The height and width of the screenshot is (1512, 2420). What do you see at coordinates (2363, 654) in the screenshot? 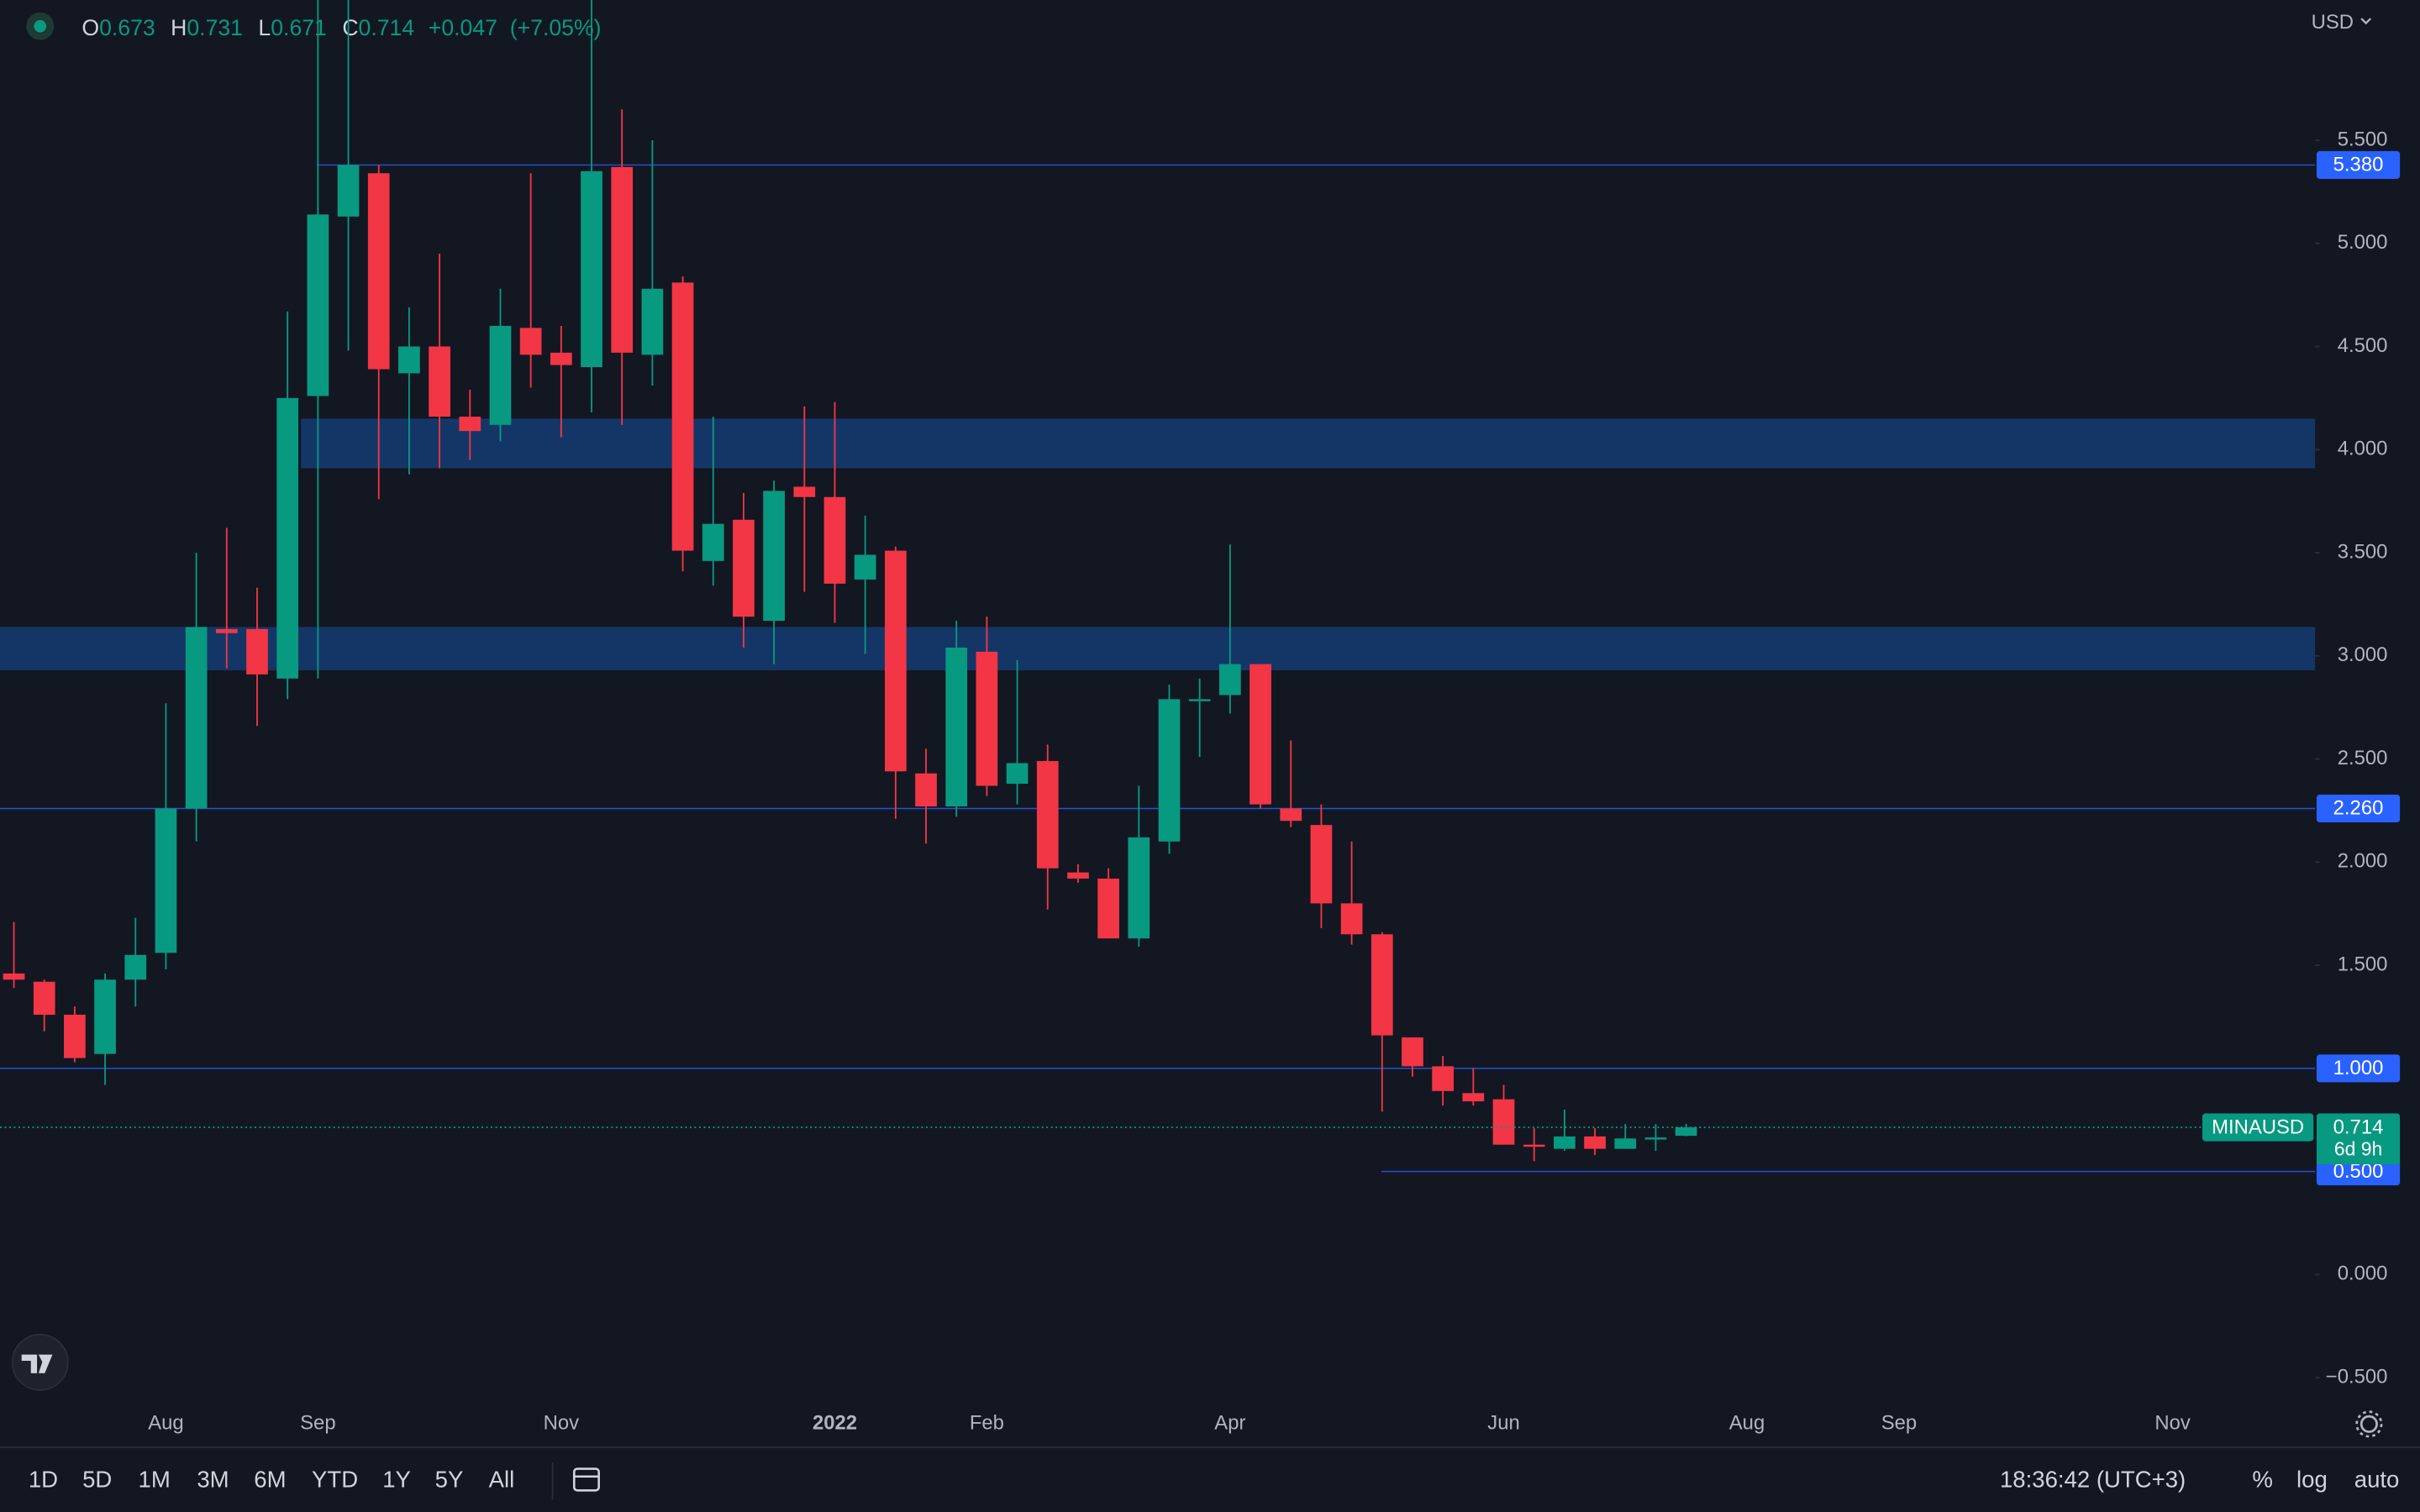
I see `y-tick-label: 3.000` at bounding box center [2363, 654].